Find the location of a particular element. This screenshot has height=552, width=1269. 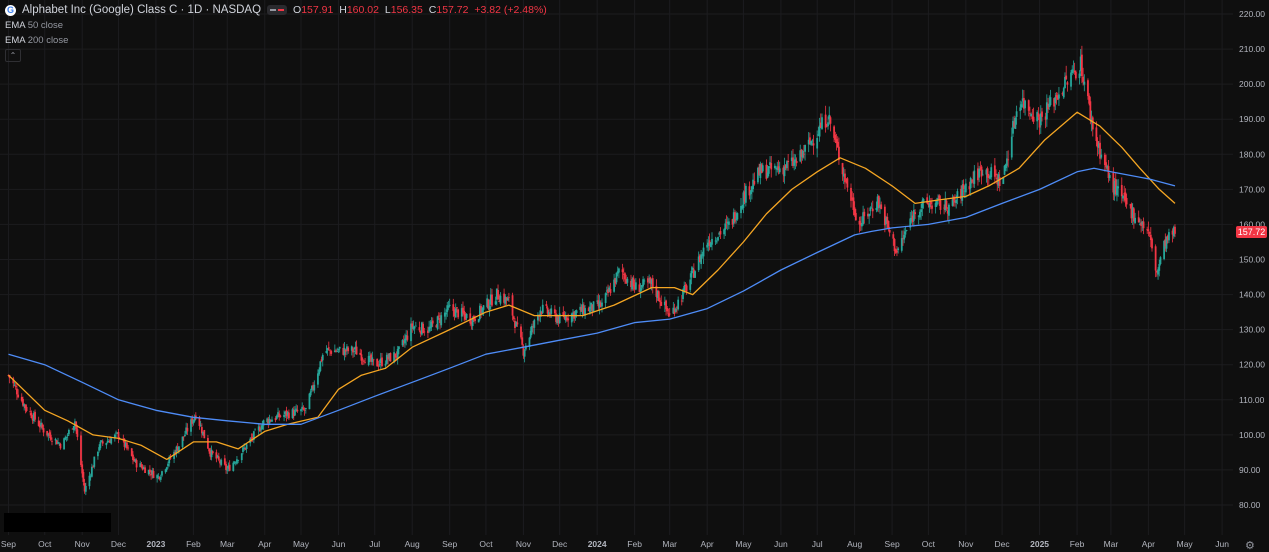

price-tick-label: 130.00 is located at coordinates (1252, 330).